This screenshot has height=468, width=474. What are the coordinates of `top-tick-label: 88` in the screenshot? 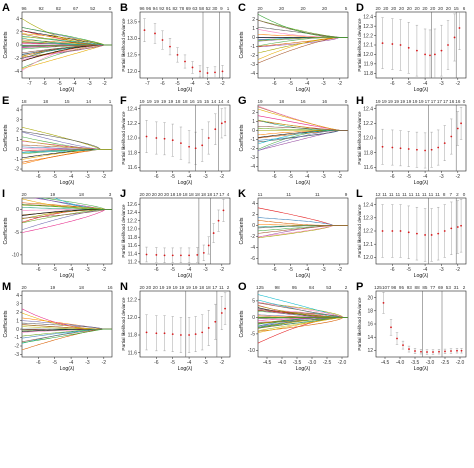 It's located at (418, 287).